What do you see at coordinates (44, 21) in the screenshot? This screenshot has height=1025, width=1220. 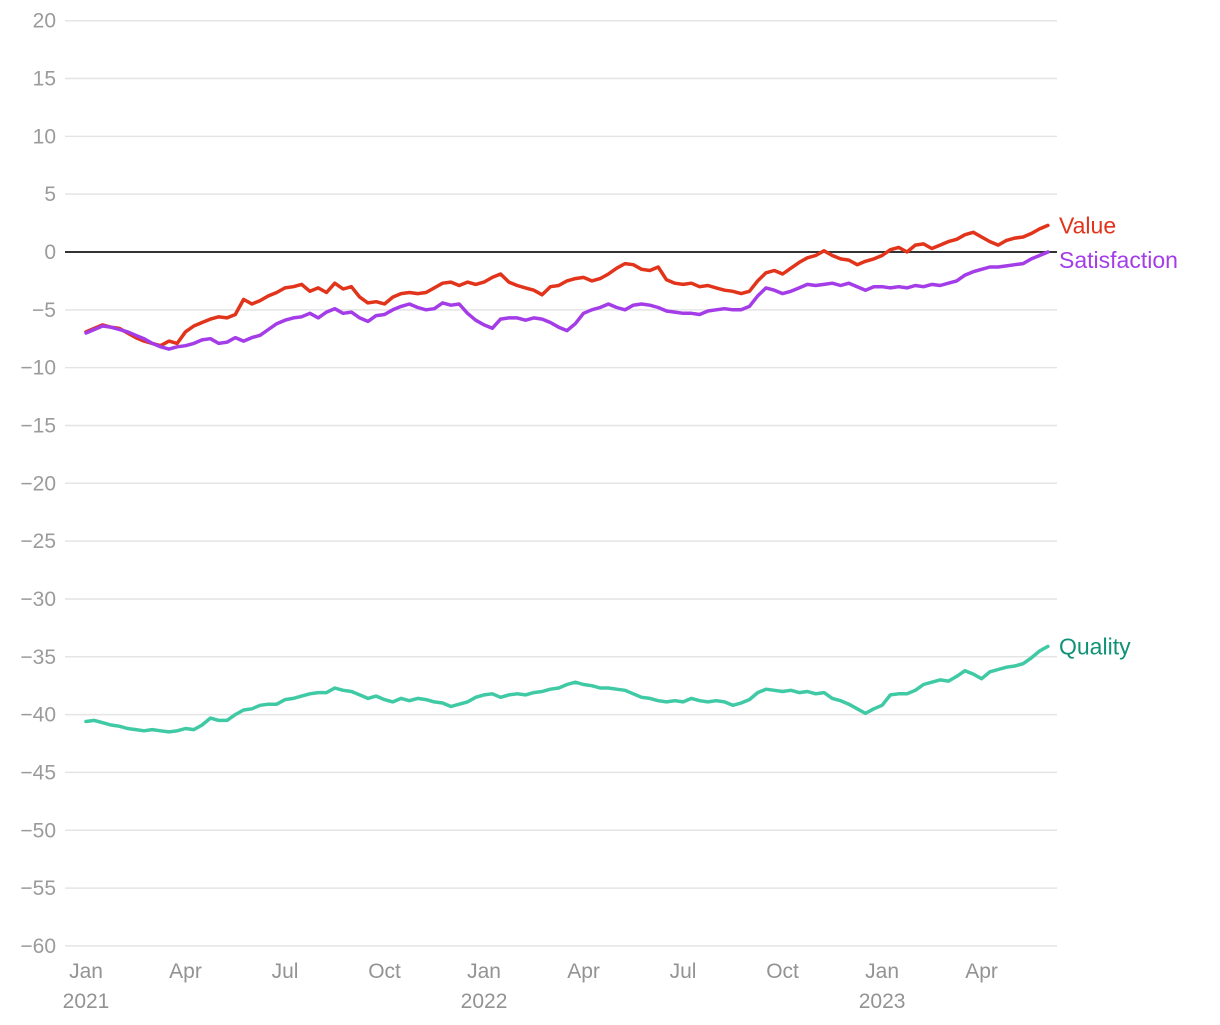 I see `y-tick-label: 20` at bounding box center [44, 21].